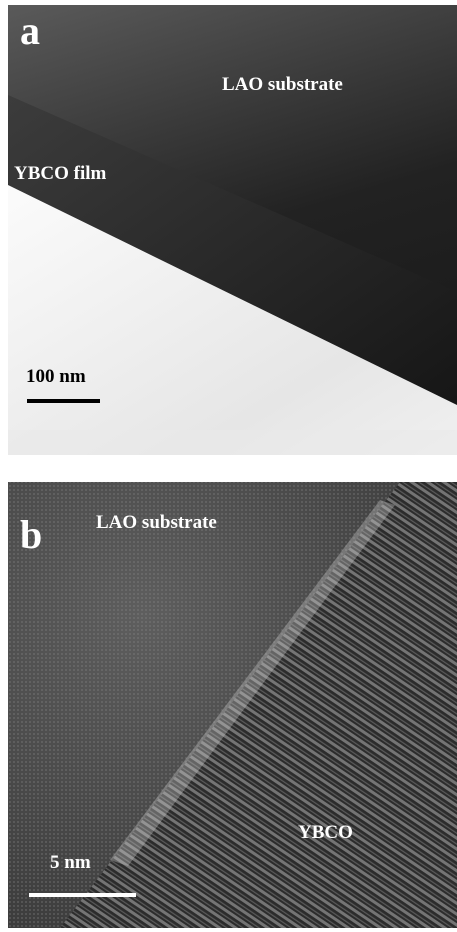 This screenshot has width=457, height=932. What do you see at coordinates (30, 30) in the screenshot?
I see `panel-label: a` at bounding box center [30, 30].